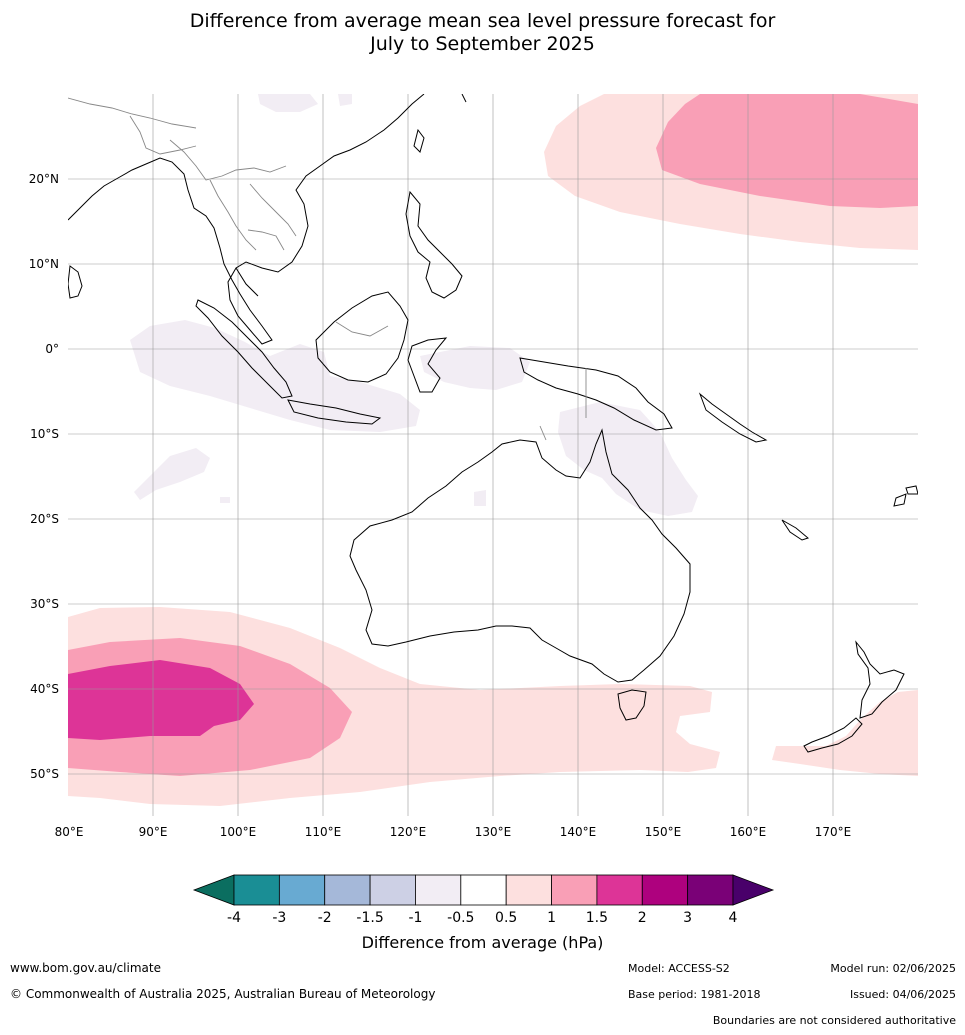 The height and width of the screenshot is (1035, 965). What do you see at coordinates (44, 519) in the screenshot?
I see `lat-label-20s: 20°S` at bounding box center [44, 519].